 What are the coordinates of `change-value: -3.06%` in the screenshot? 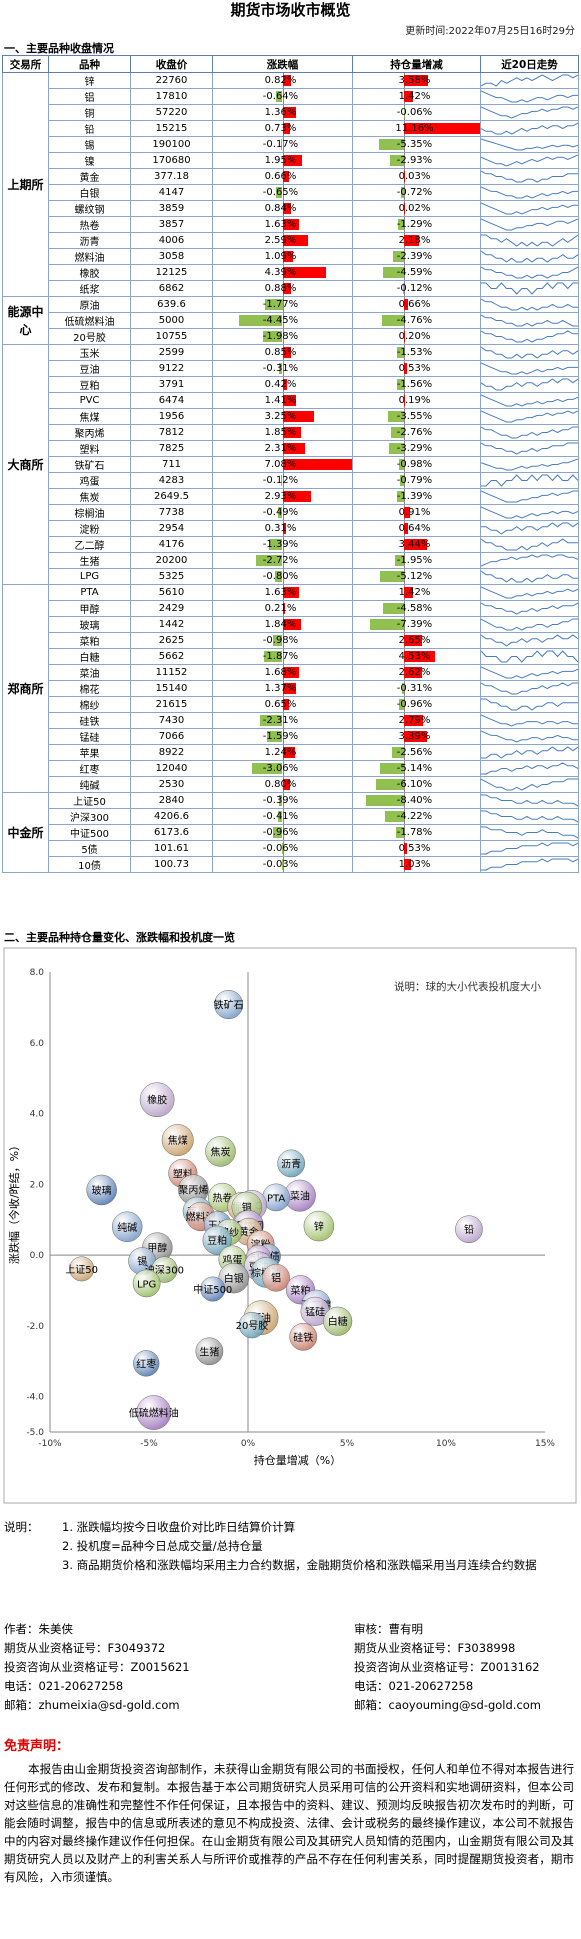 It's located at (280, 768).